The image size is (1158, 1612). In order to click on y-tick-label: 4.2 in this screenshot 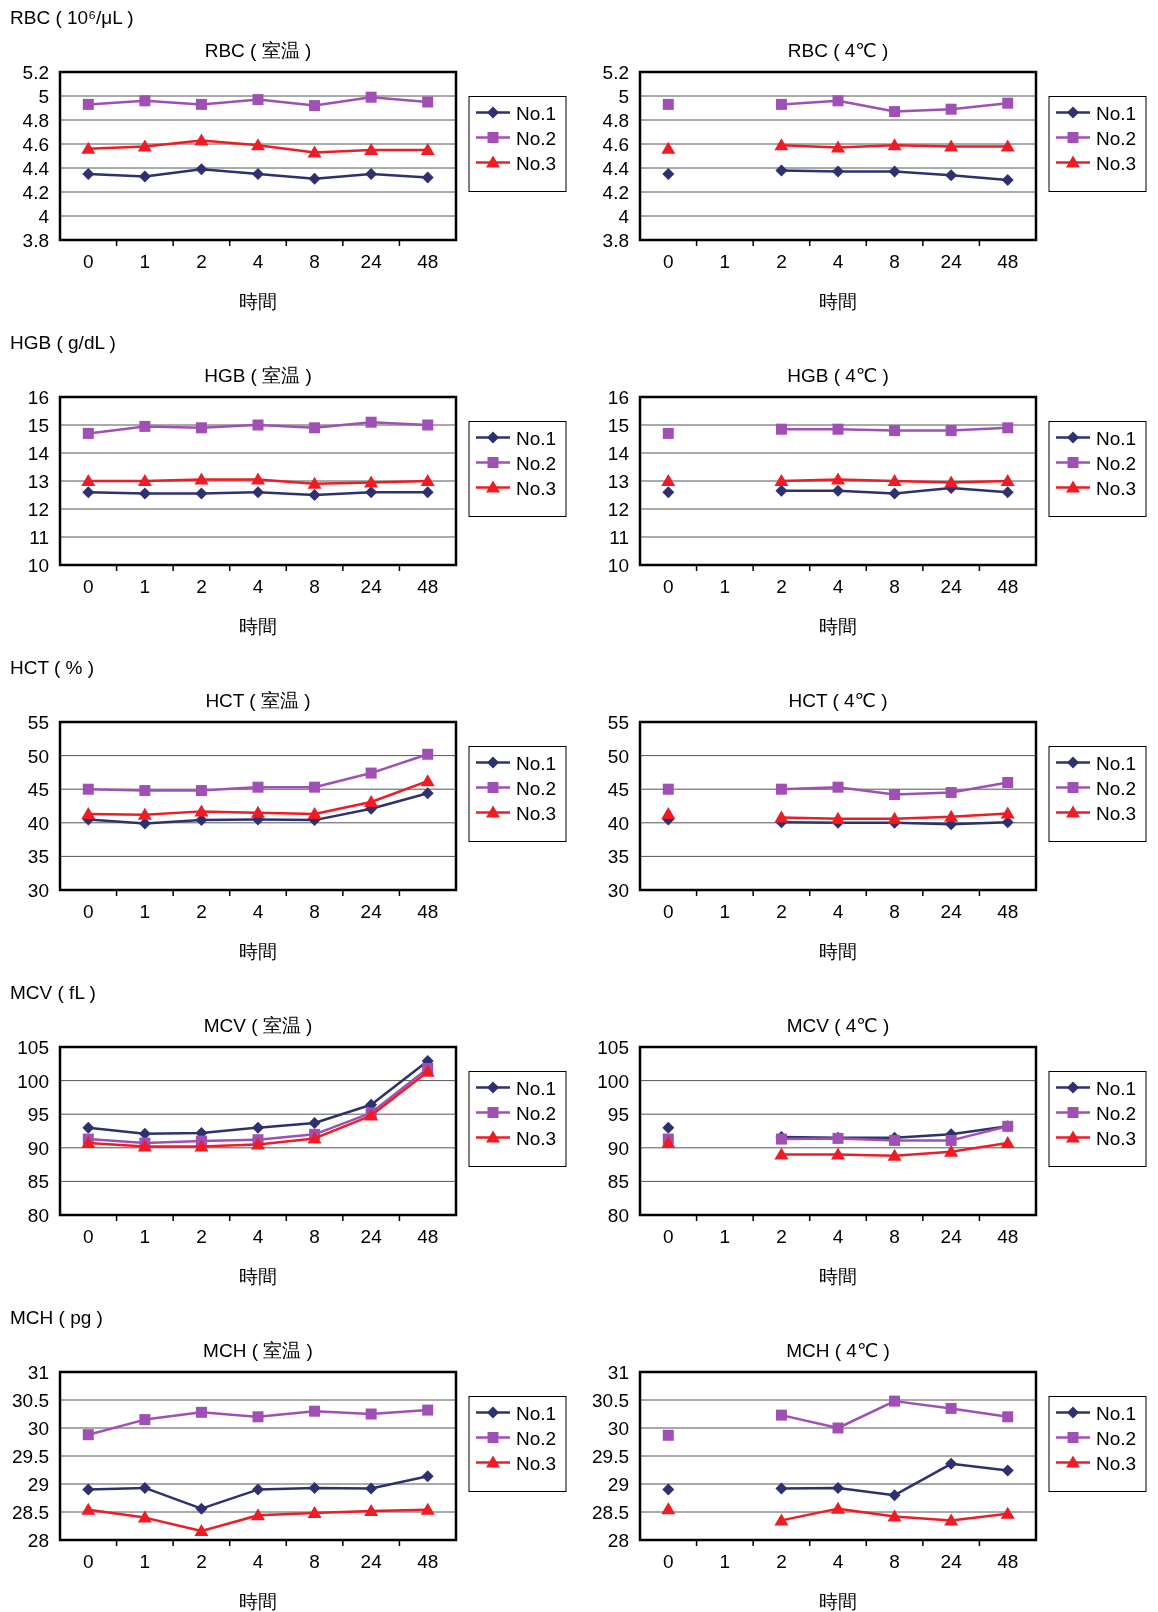, I will do `click(35, 192)`.